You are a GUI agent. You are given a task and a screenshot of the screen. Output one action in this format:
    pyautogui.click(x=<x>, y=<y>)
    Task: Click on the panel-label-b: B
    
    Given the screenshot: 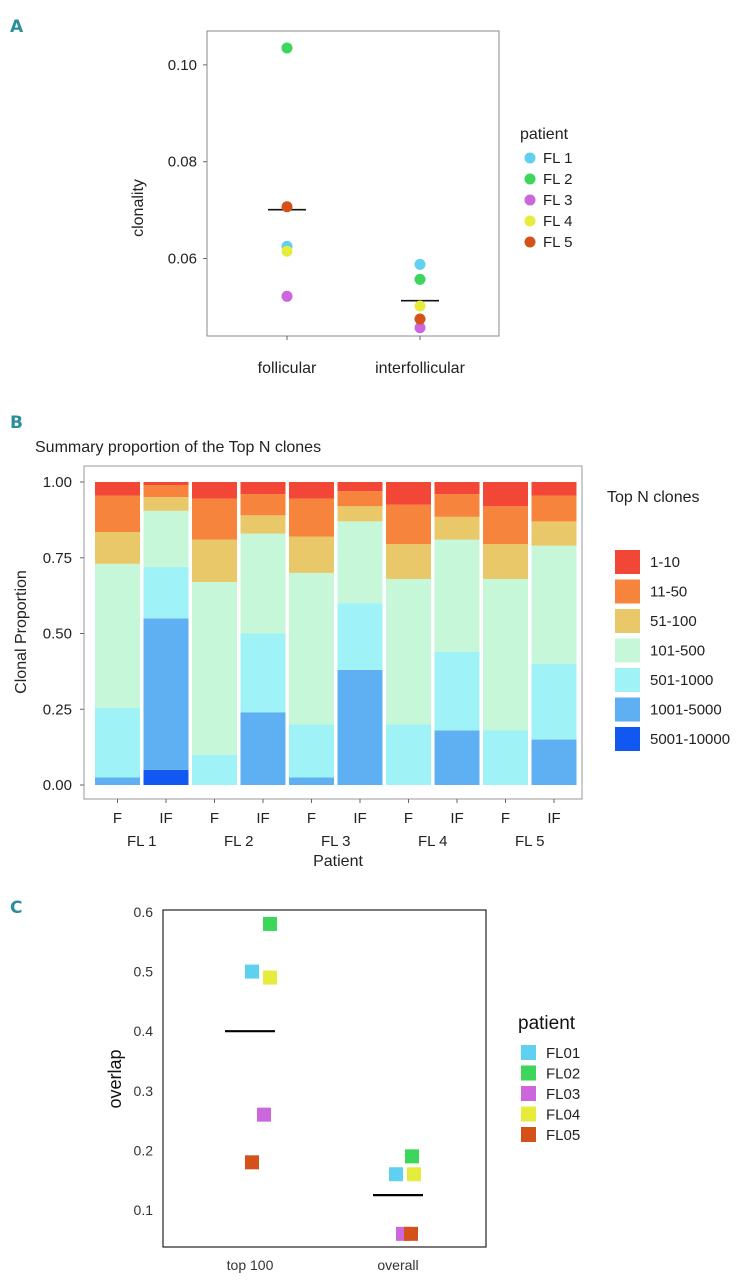 What is the action you would take?
    pyautogui.click(x=16, y=423)
    